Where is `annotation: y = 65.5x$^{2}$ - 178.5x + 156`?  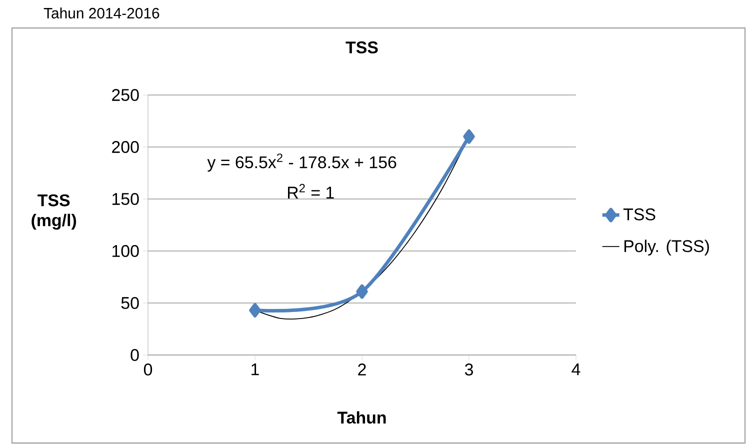 annotation: y = 65.5x$^{2}$ - 178.5x + 156 is located at coordinates (301, 163).